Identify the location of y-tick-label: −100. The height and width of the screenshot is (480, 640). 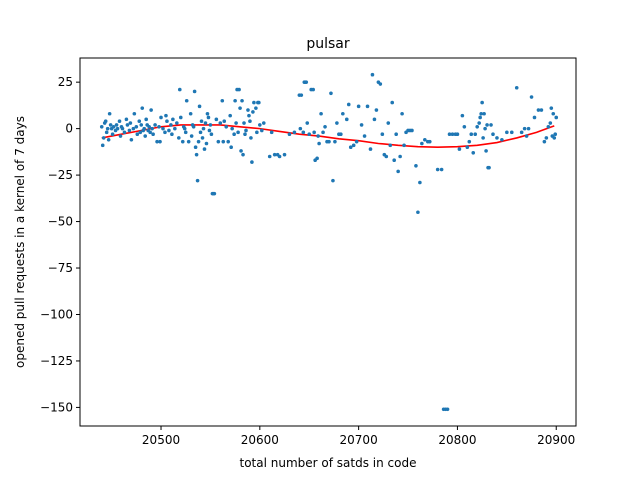
(56, 314).